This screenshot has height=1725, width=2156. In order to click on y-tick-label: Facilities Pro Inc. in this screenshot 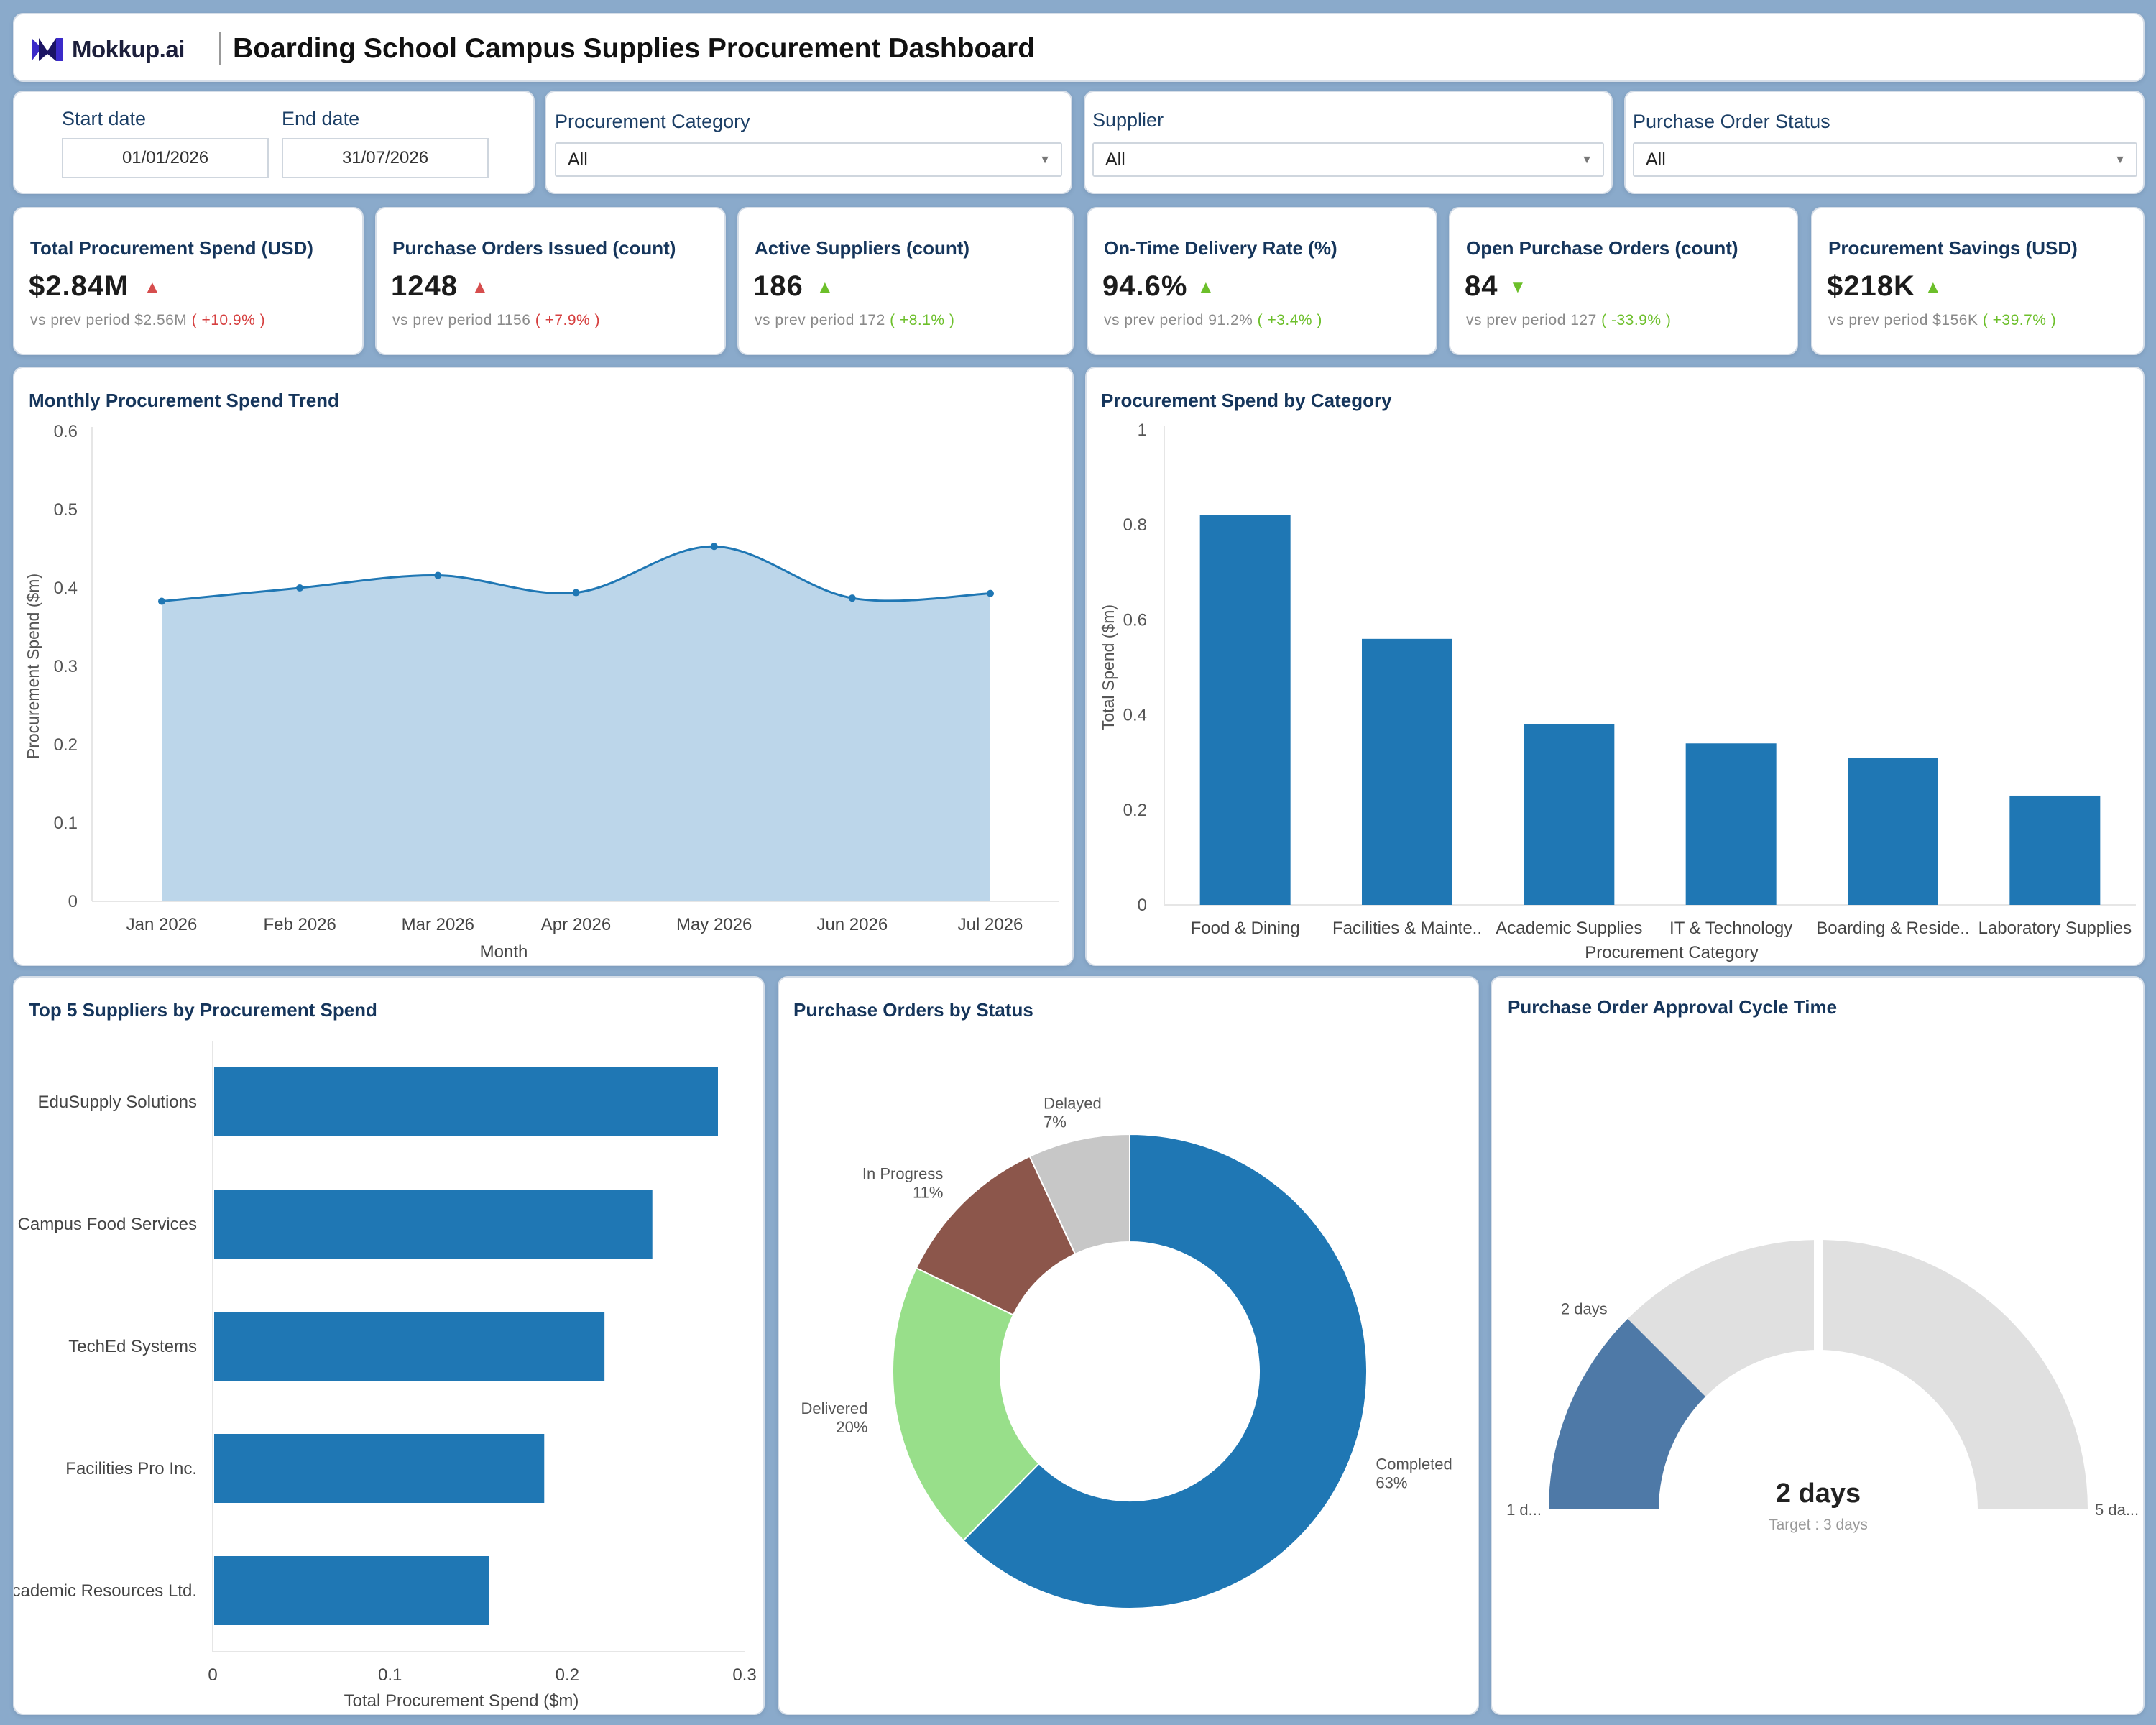, I will do `click(131, 1468)`.